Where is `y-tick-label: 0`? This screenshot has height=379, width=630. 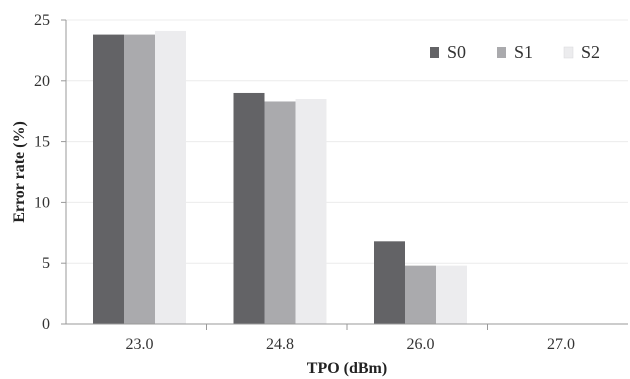 y-tick-label: 0 is located at coordinates (46, 324).